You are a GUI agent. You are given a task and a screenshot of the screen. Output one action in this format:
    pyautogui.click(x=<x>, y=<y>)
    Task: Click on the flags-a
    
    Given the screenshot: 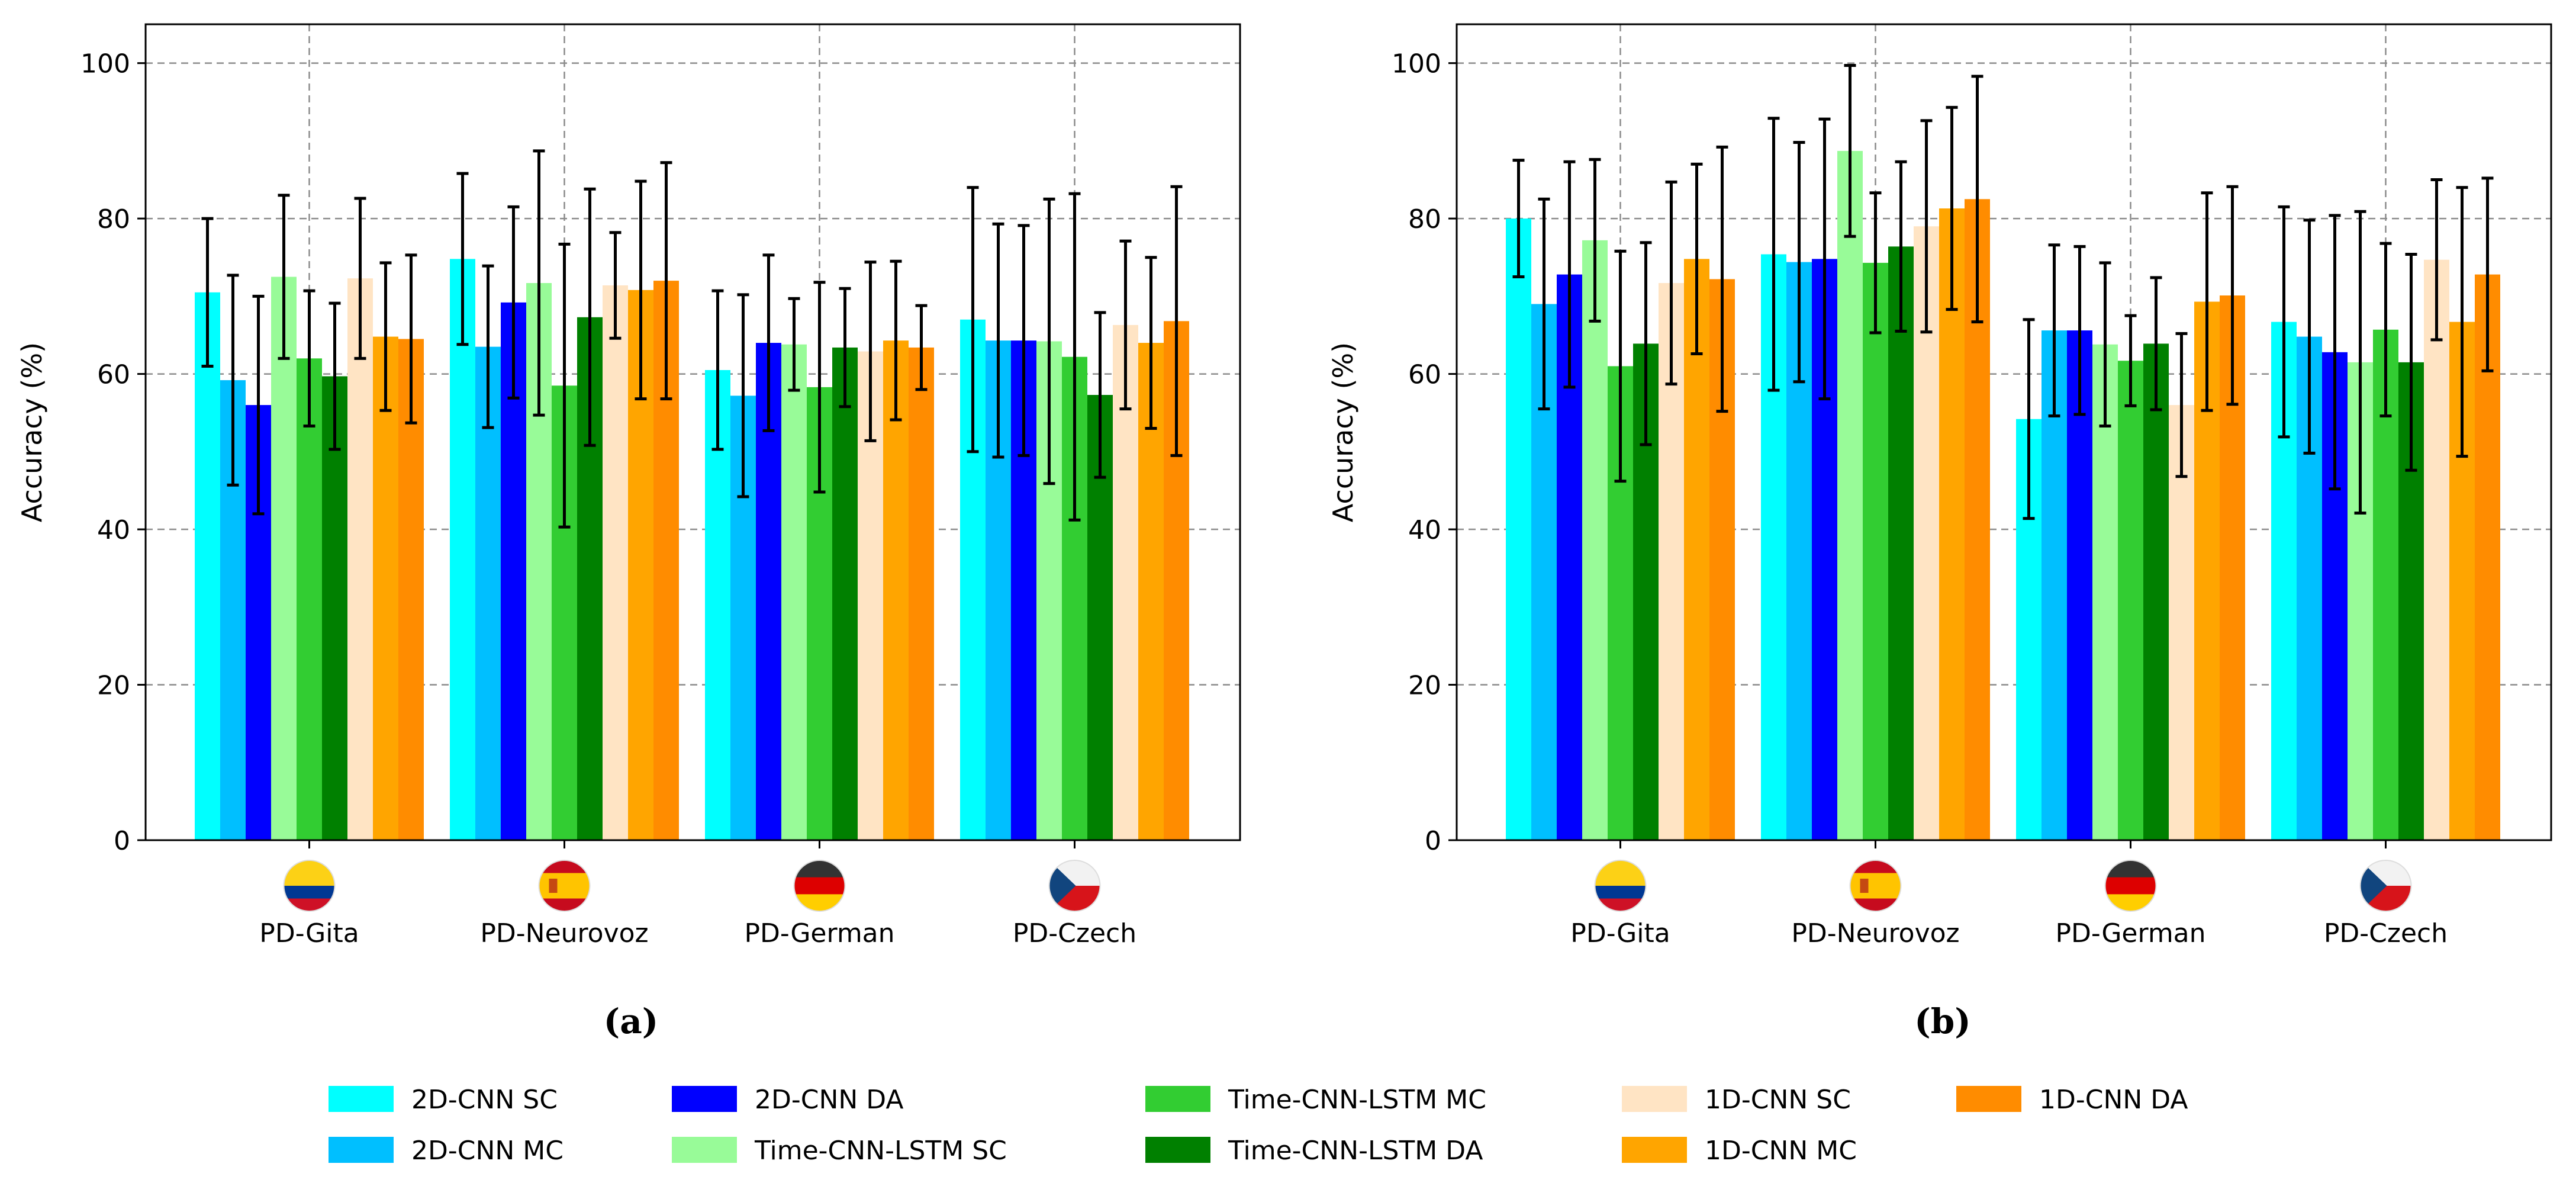 What is the action you would take?
    pyautogui.click(x=692, y=886)
    